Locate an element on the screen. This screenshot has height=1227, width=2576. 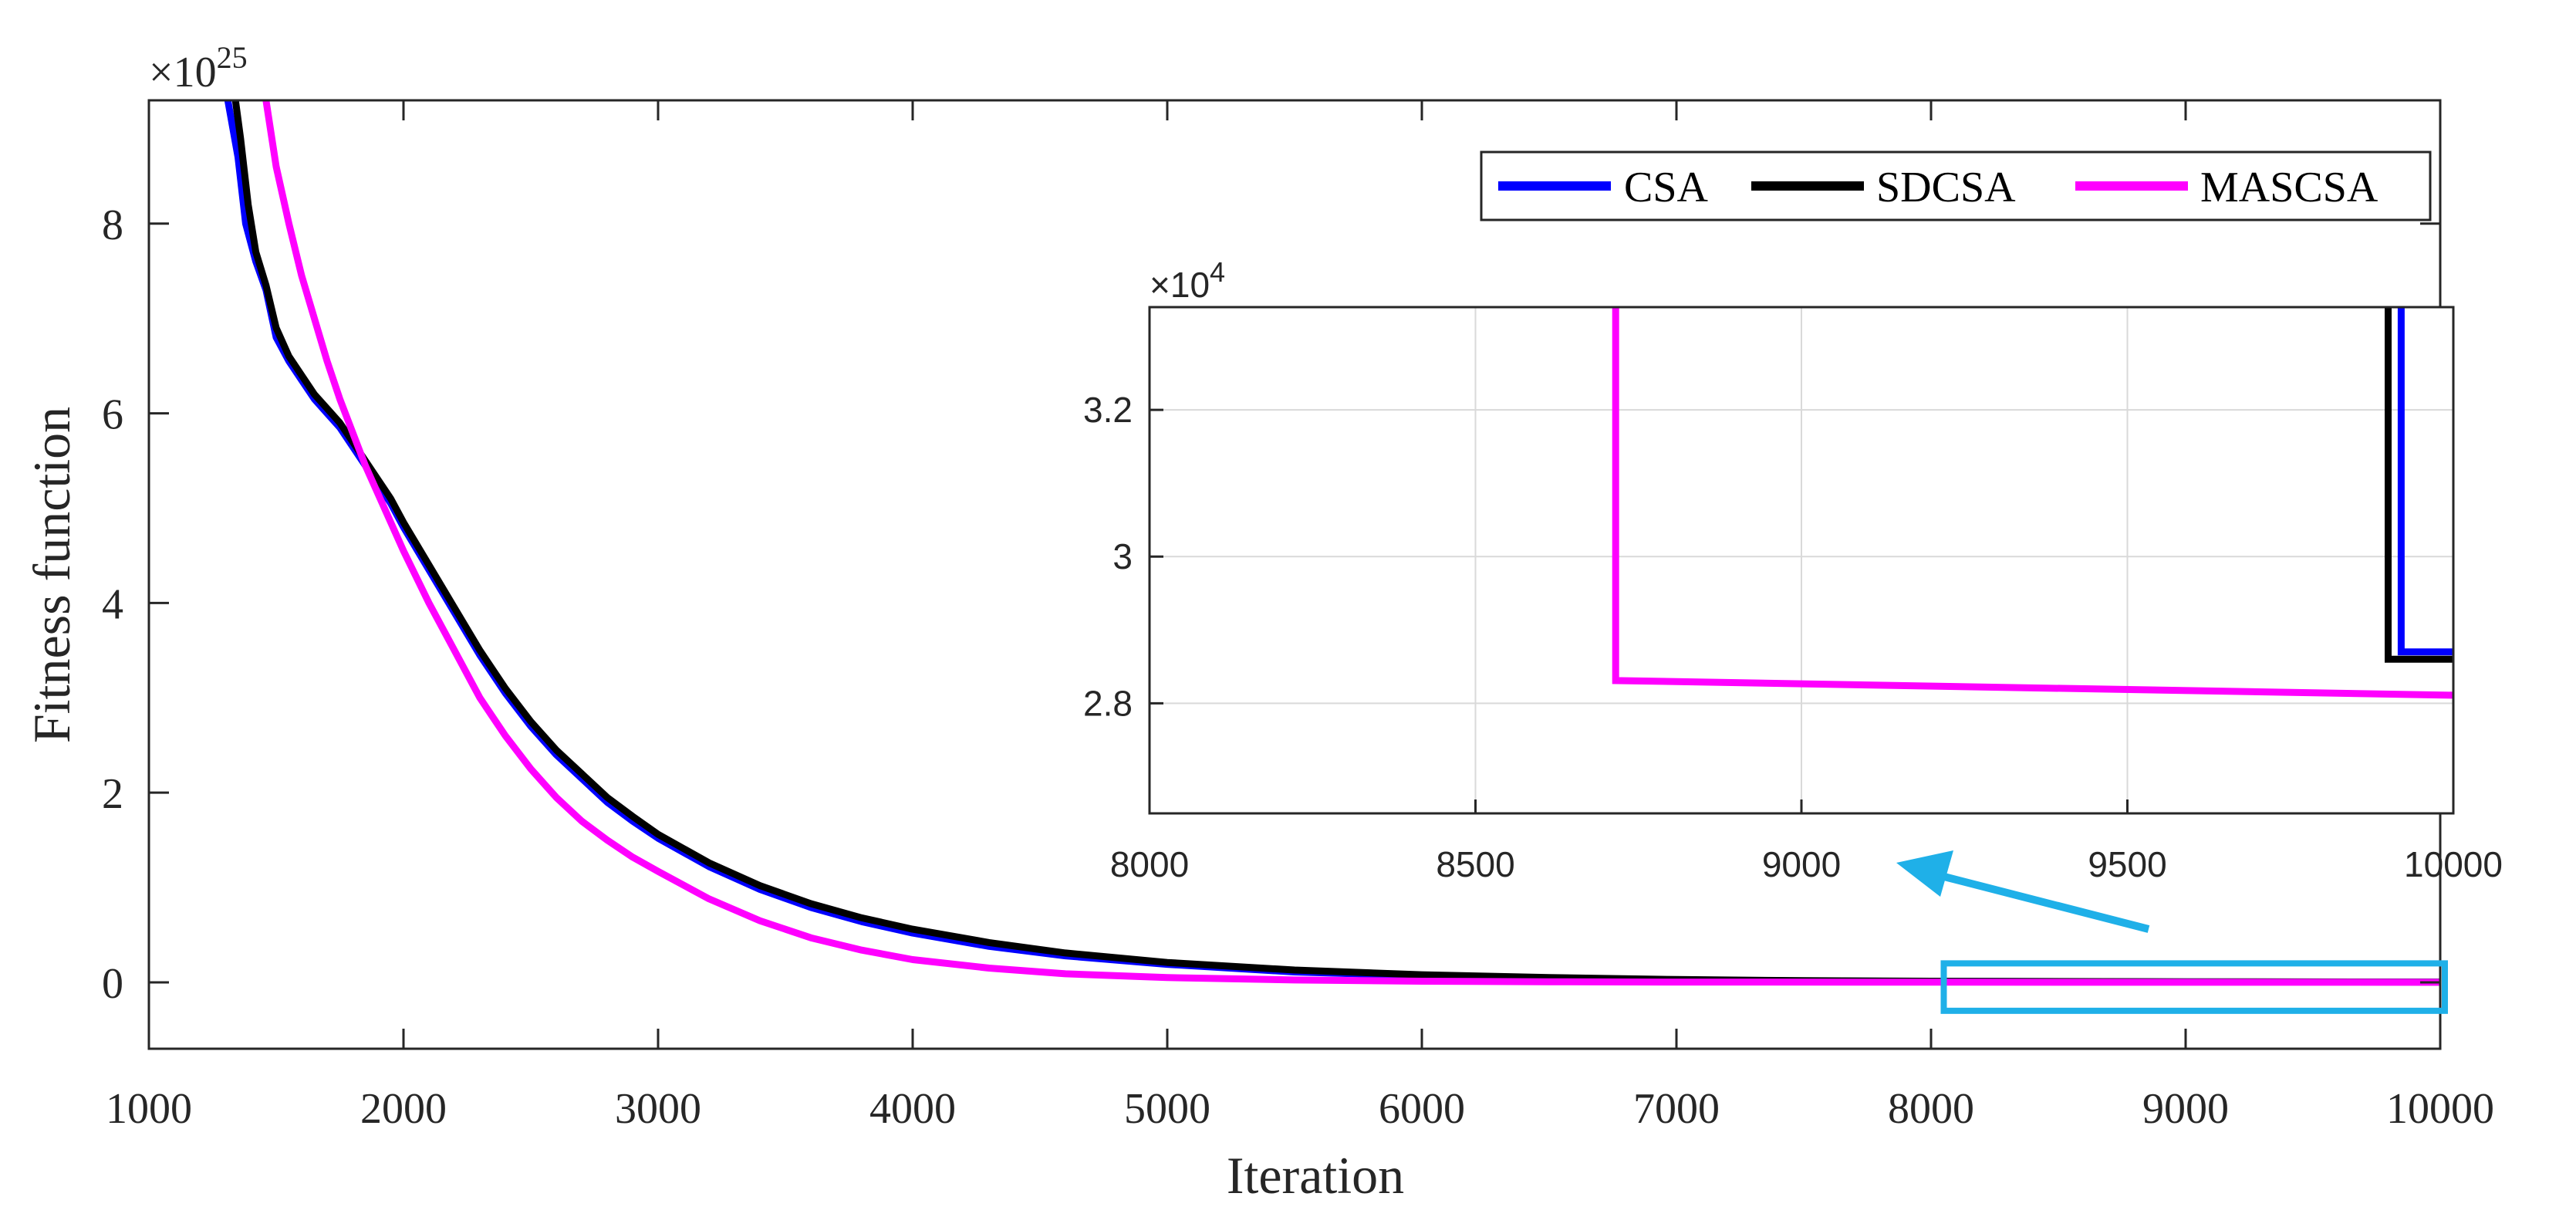
inset-series-line-mascsa is located at coordinates (2033, 503).